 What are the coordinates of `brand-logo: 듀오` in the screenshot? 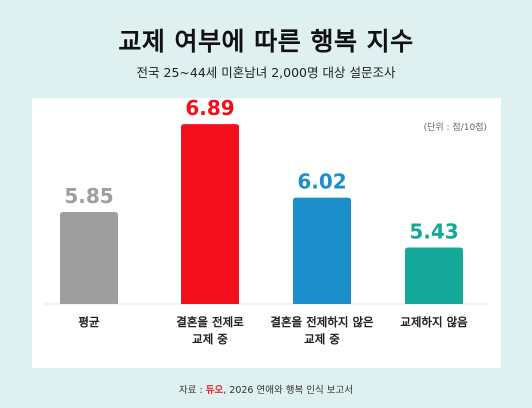 It's located at (214, 390).